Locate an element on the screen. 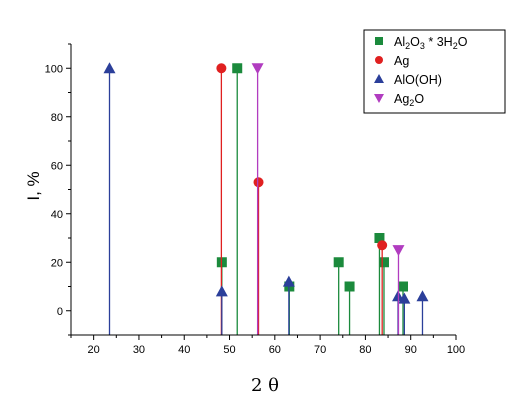 This screenshot has height=404, width=519. y-tick-label: 80 is located at coordinates (57, 118).